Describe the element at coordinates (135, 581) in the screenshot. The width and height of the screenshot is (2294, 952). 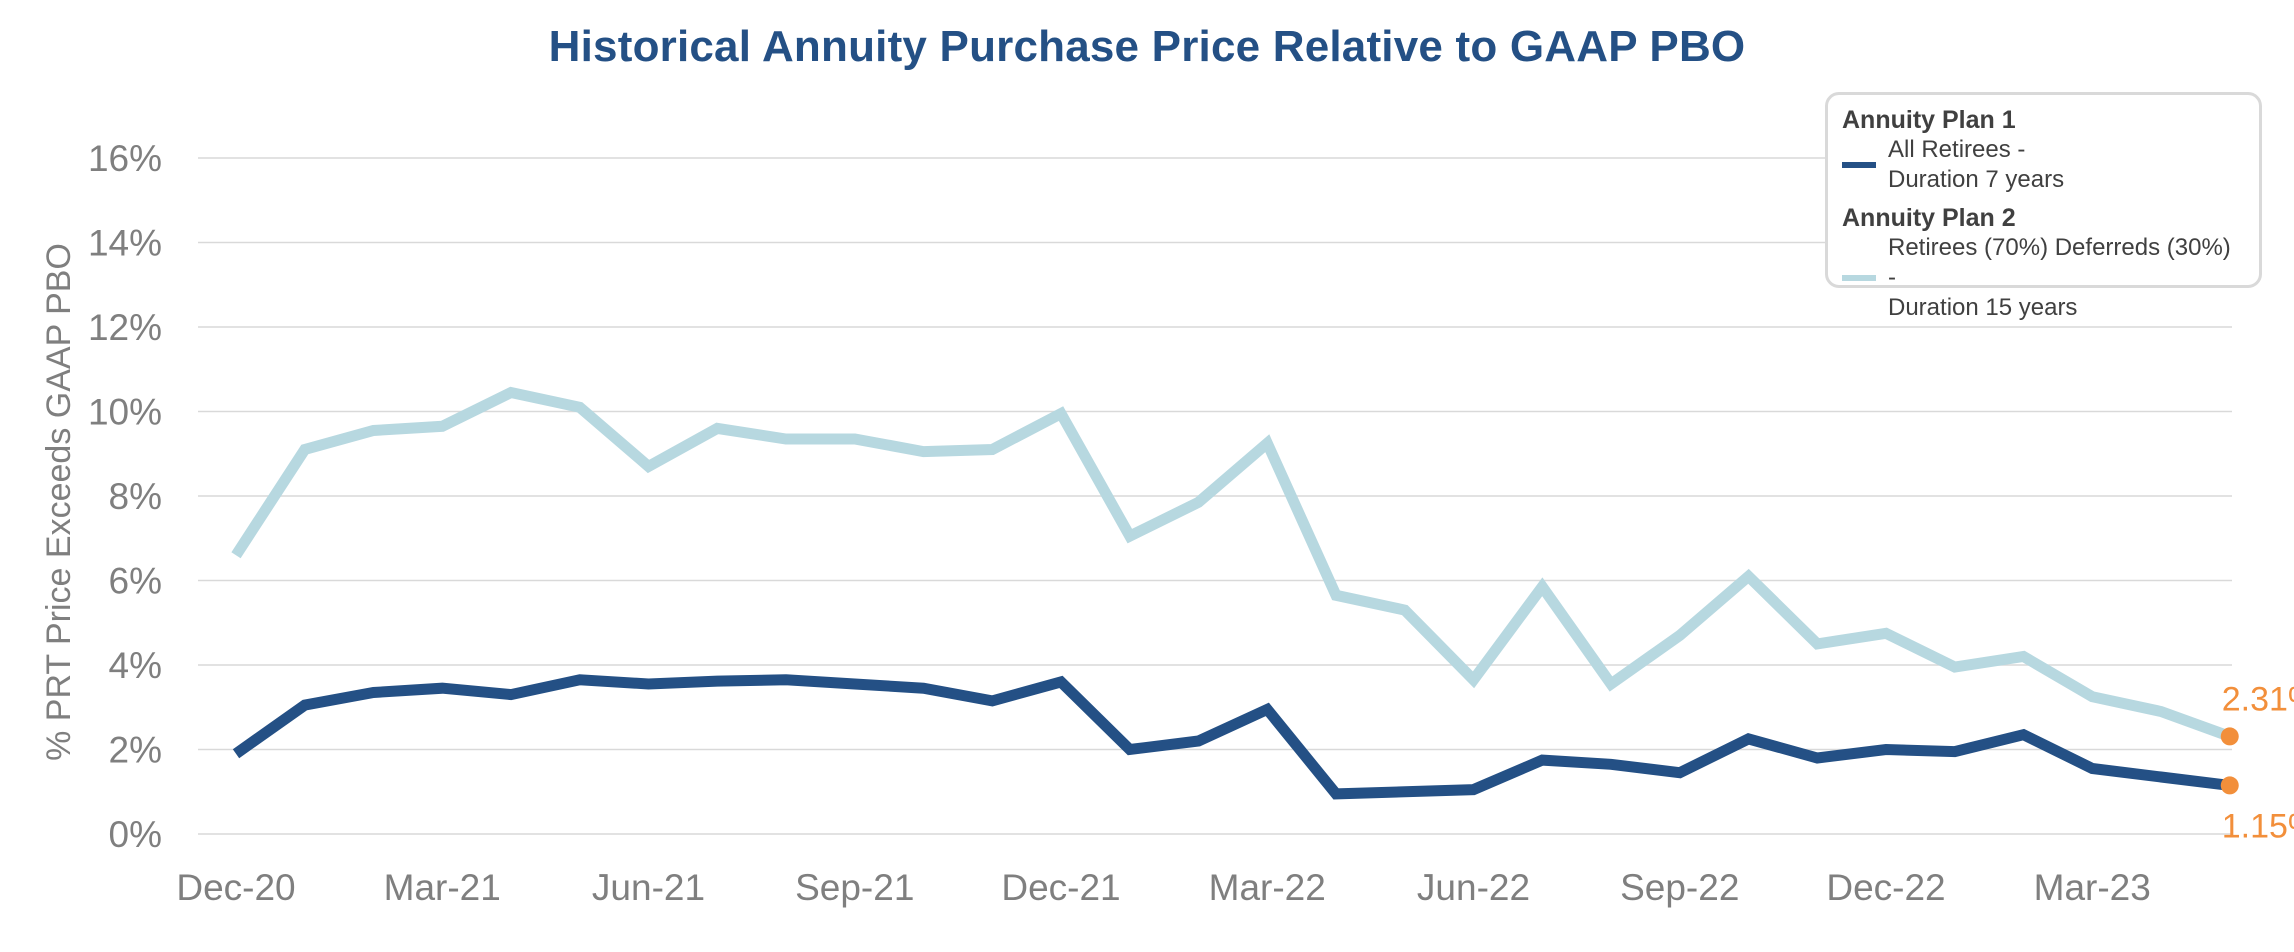
I see `y-tick-label: 6%` at that location.